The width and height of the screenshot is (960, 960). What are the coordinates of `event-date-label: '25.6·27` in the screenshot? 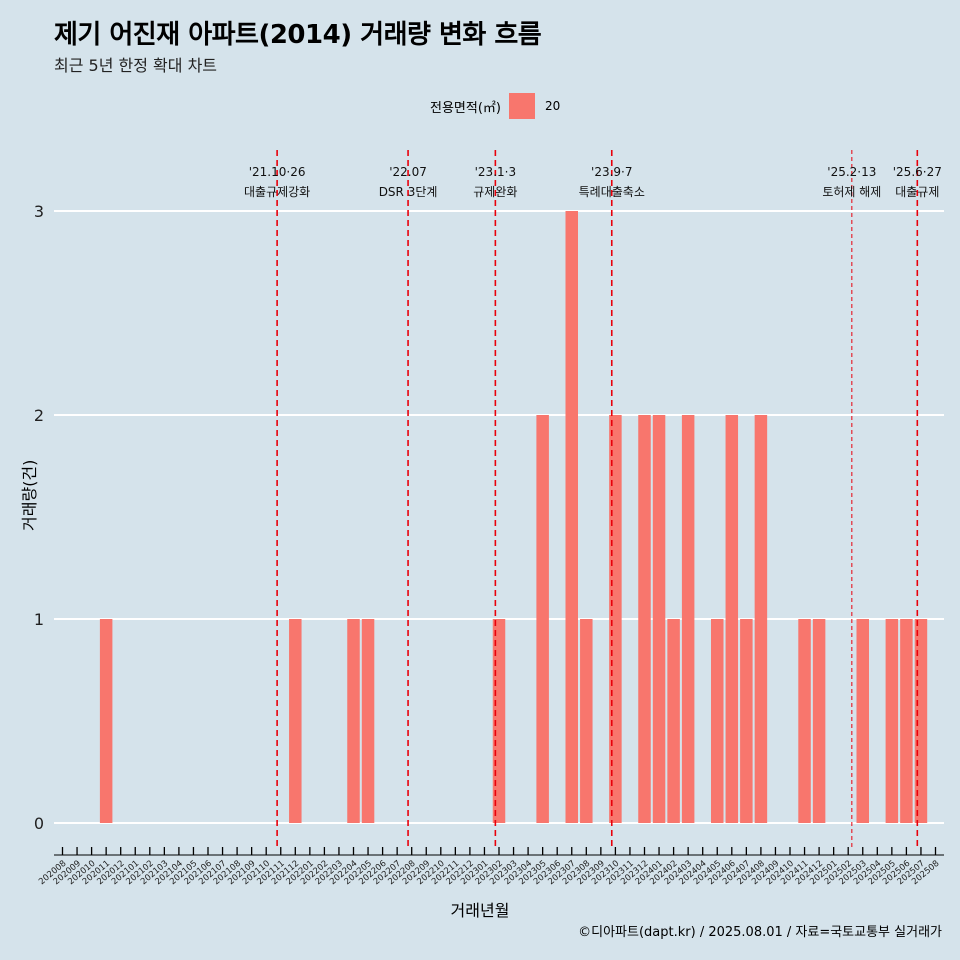 It's located at (917, 172).